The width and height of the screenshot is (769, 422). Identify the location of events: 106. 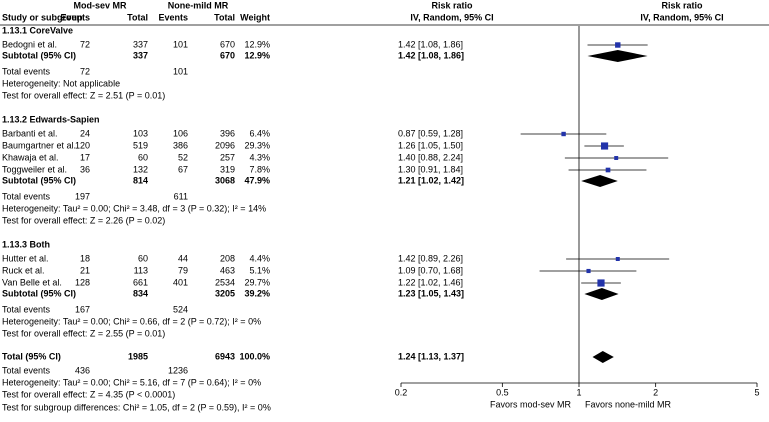
(180, 133).